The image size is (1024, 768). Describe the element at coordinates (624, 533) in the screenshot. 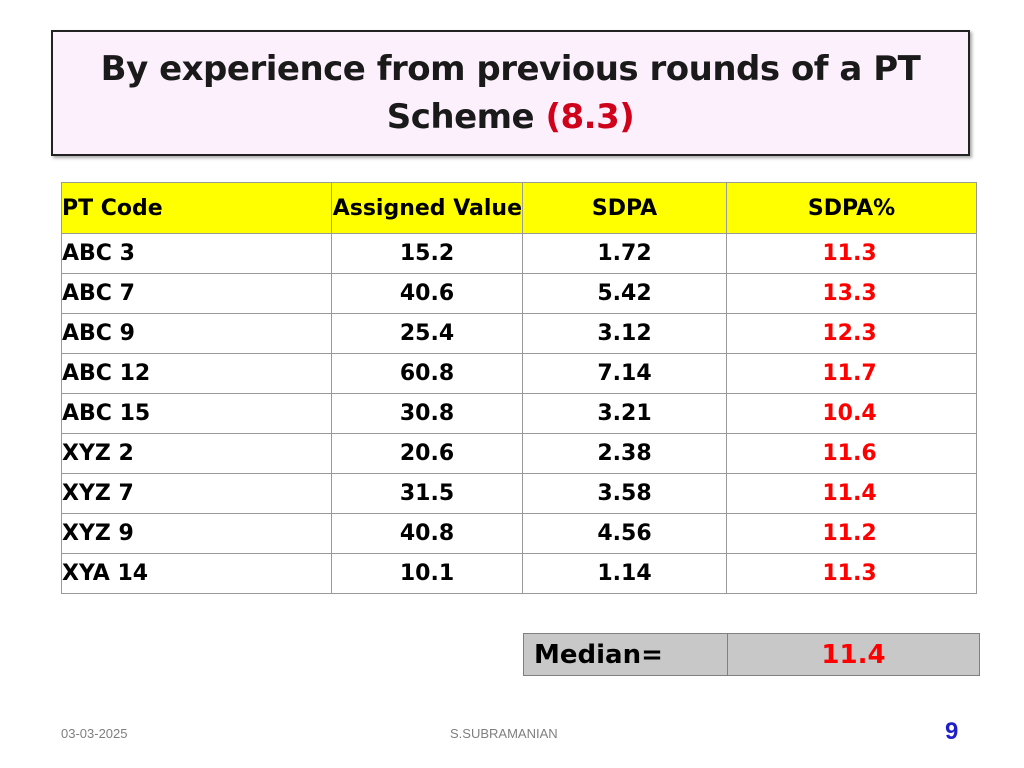

I see `sdpa-cell: 4.56` at that location.